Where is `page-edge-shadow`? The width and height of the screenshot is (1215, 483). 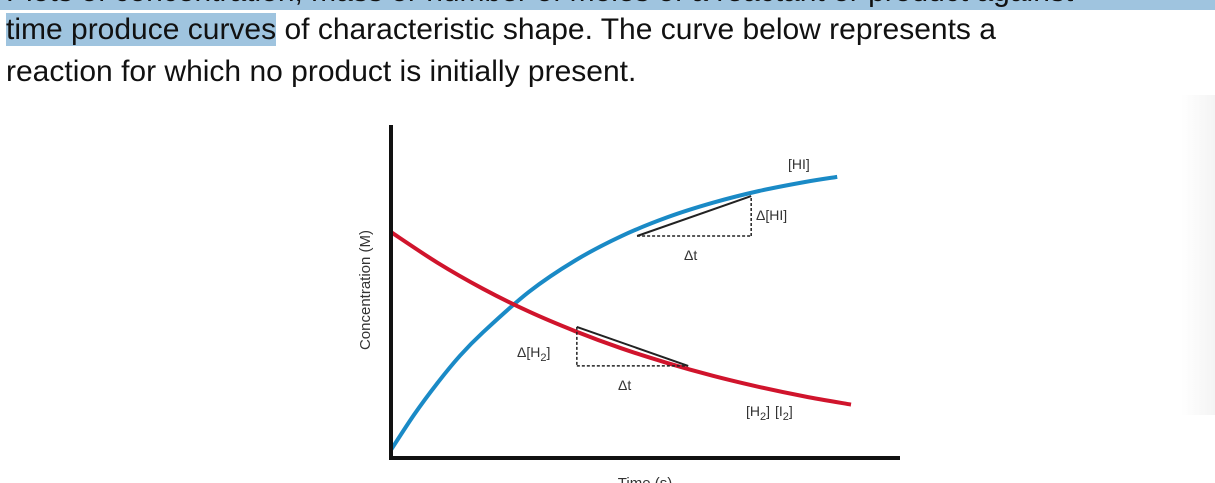
page-edge-shadow is located at coordinates (1198, 255).